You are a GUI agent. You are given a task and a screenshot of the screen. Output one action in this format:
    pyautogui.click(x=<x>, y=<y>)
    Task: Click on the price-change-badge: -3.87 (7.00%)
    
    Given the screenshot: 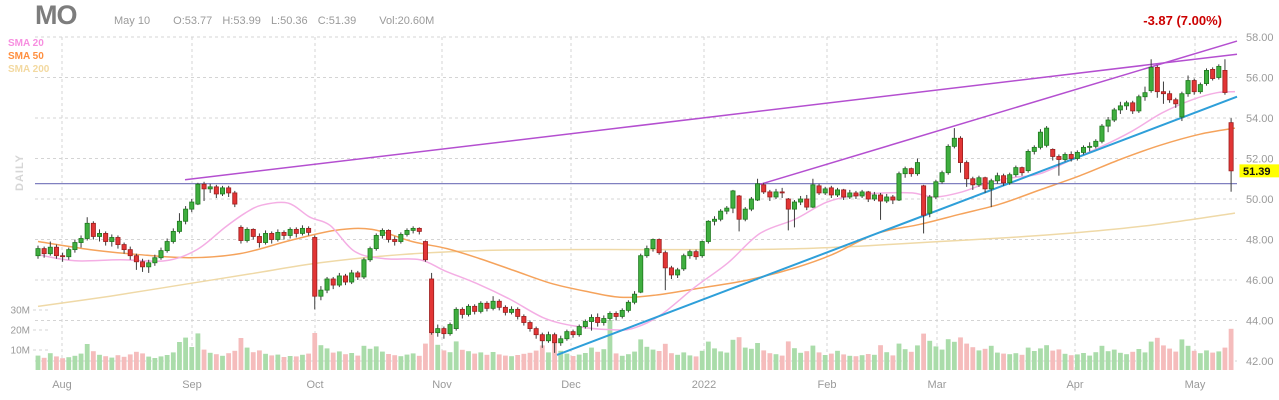 What is the action you would take?
    pyautogui.click(x=1182, y=20)
    